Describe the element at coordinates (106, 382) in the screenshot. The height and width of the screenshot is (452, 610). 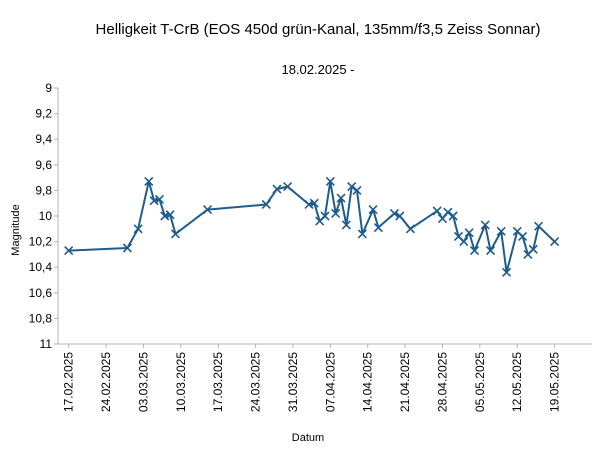
I see `x-tick-label: 24.02.2025` at that location.